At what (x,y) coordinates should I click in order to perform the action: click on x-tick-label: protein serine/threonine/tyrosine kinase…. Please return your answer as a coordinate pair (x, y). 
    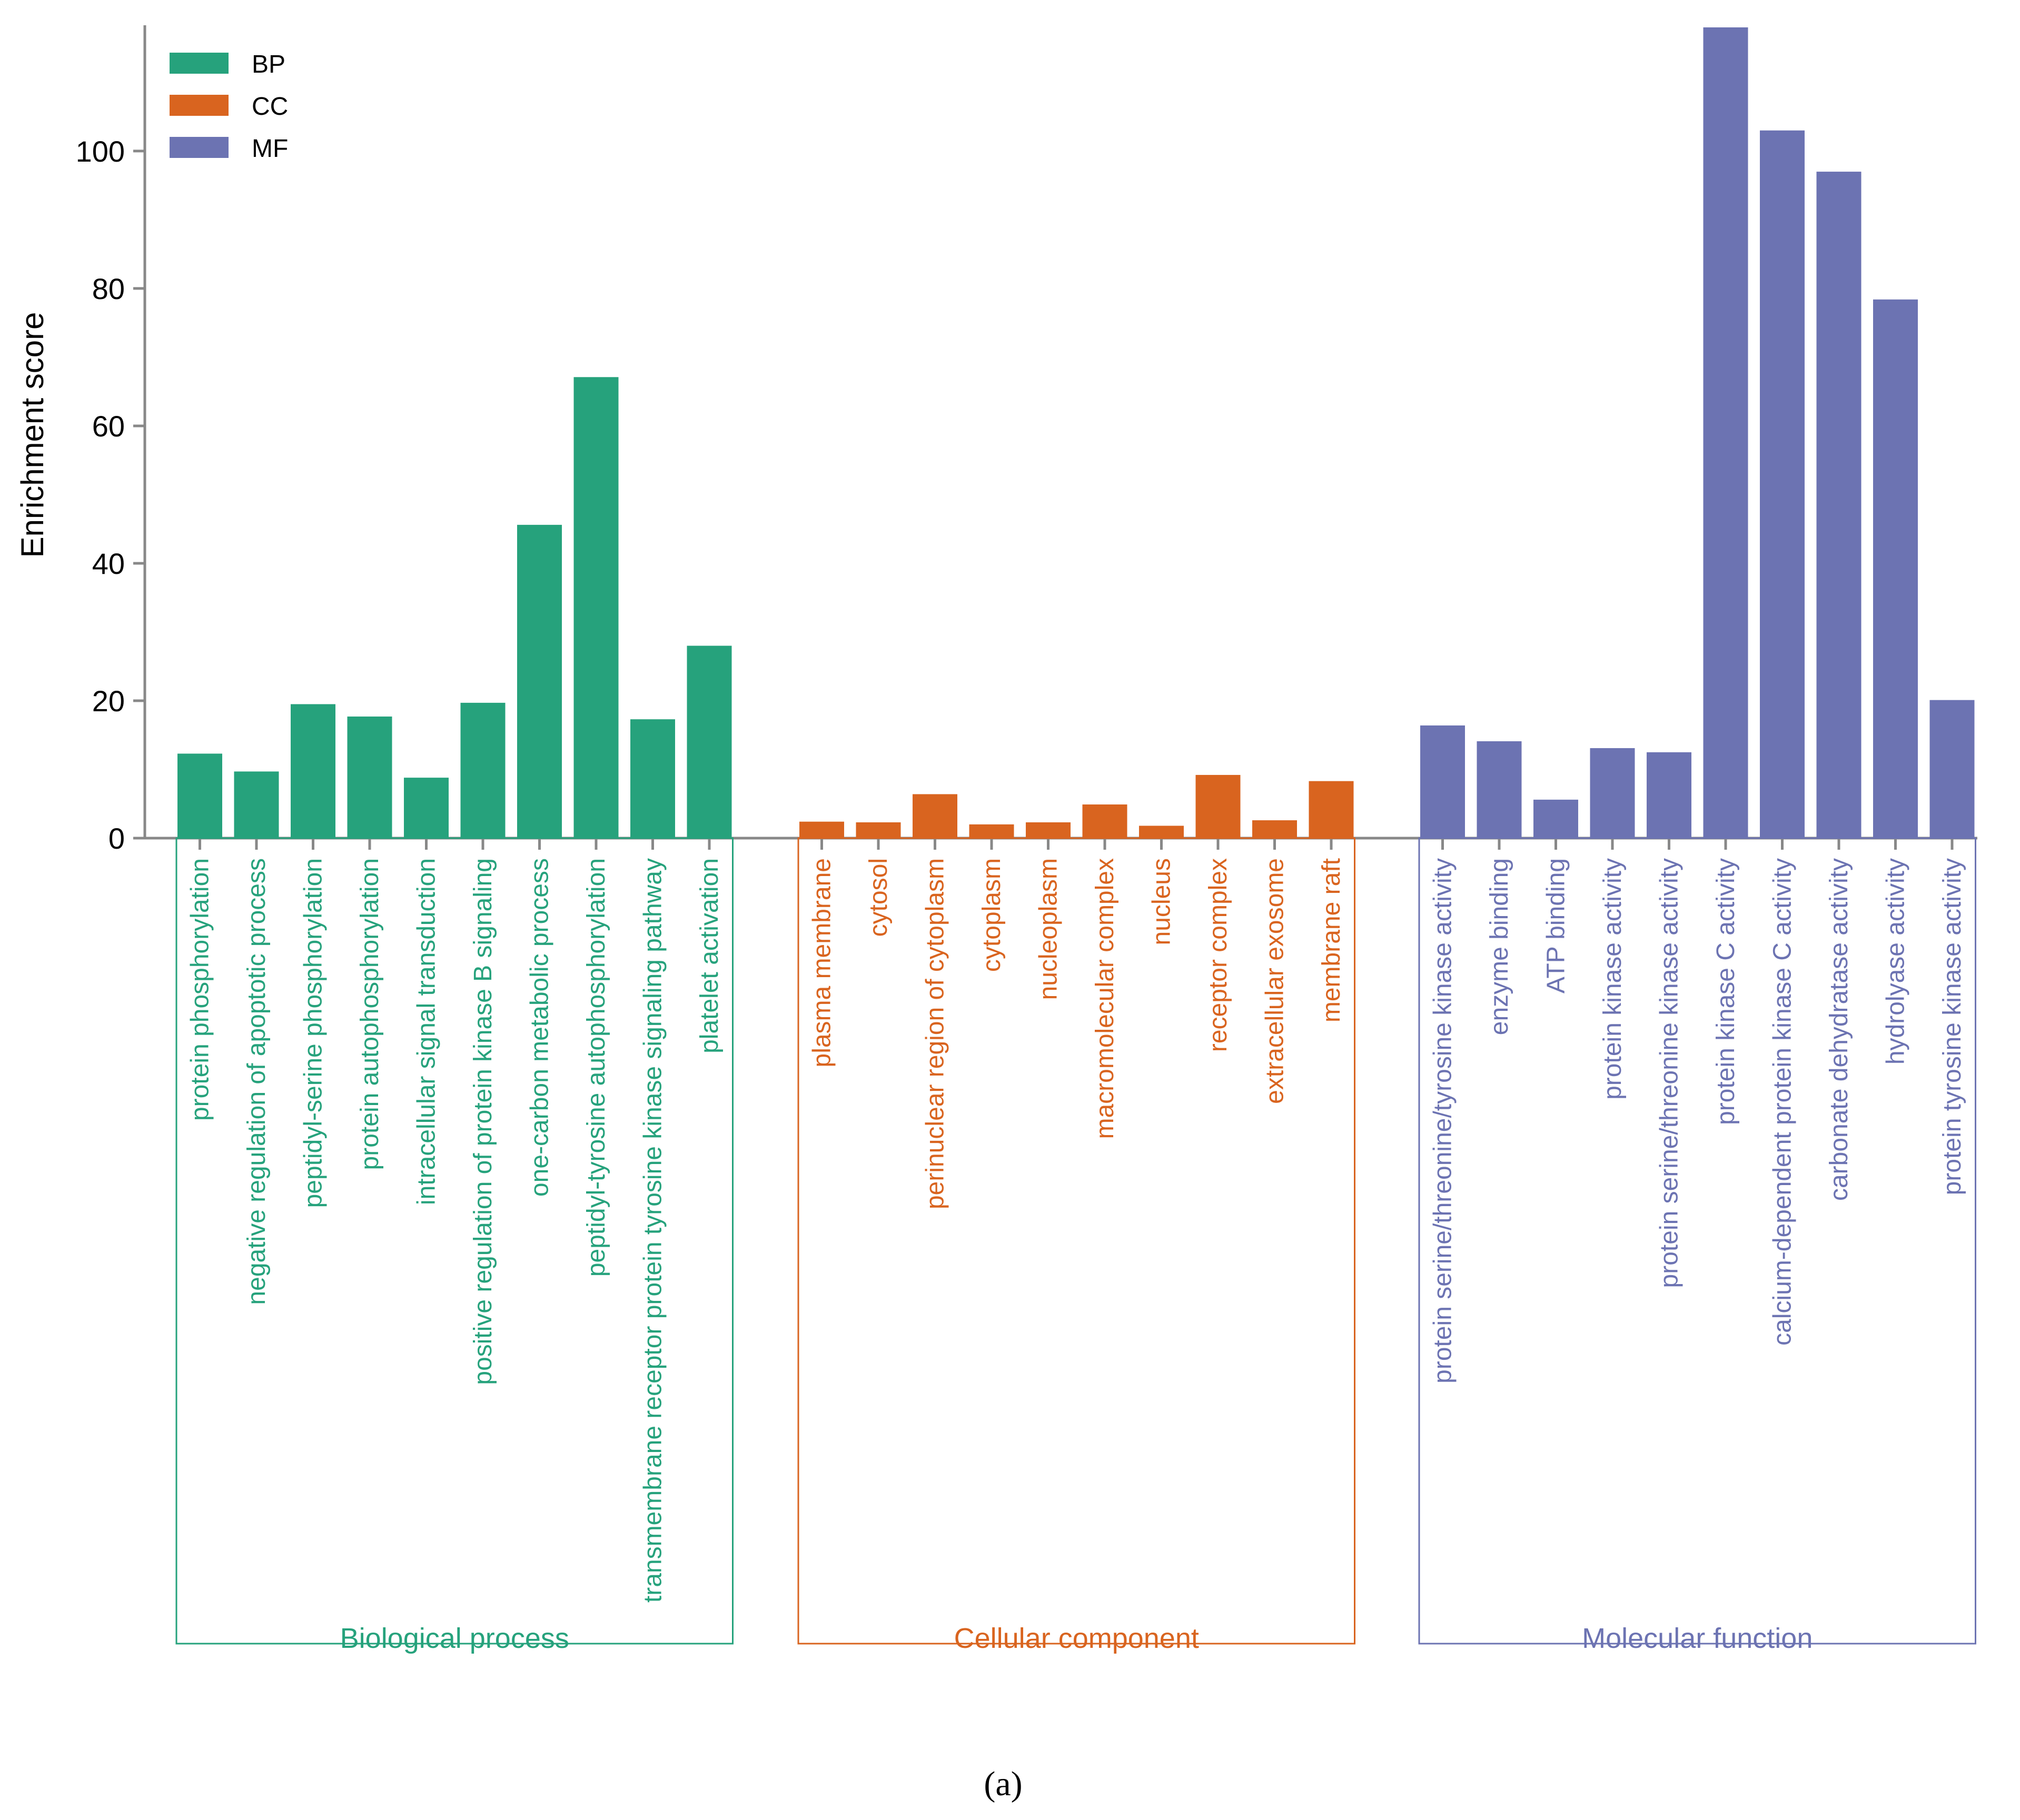
    Looking at the image, I should click on (1443, 1121).